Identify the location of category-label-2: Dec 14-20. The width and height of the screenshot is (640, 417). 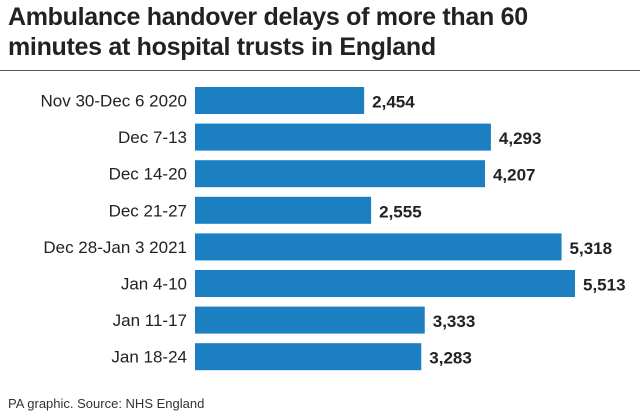
(148, 174).